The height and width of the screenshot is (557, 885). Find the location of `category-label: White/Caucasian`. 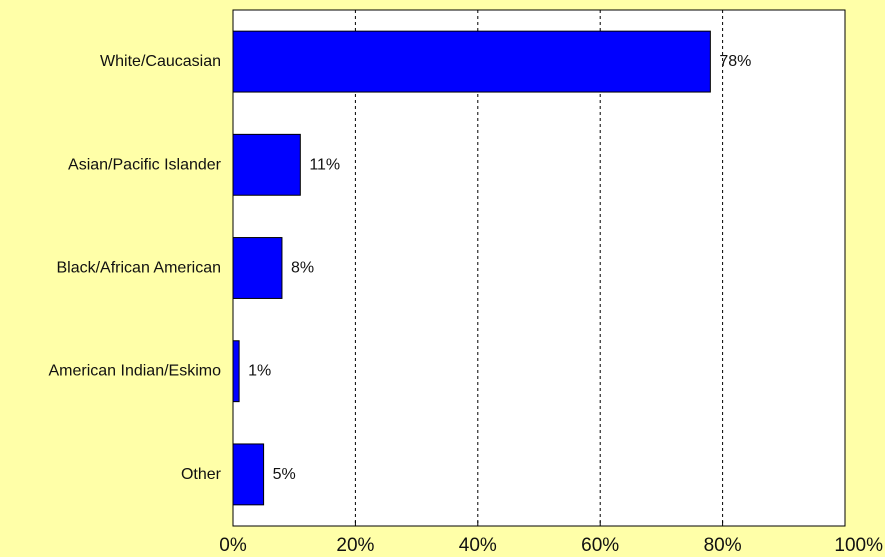

category-label: White/Caucasian is located at coordinates (160, 61).